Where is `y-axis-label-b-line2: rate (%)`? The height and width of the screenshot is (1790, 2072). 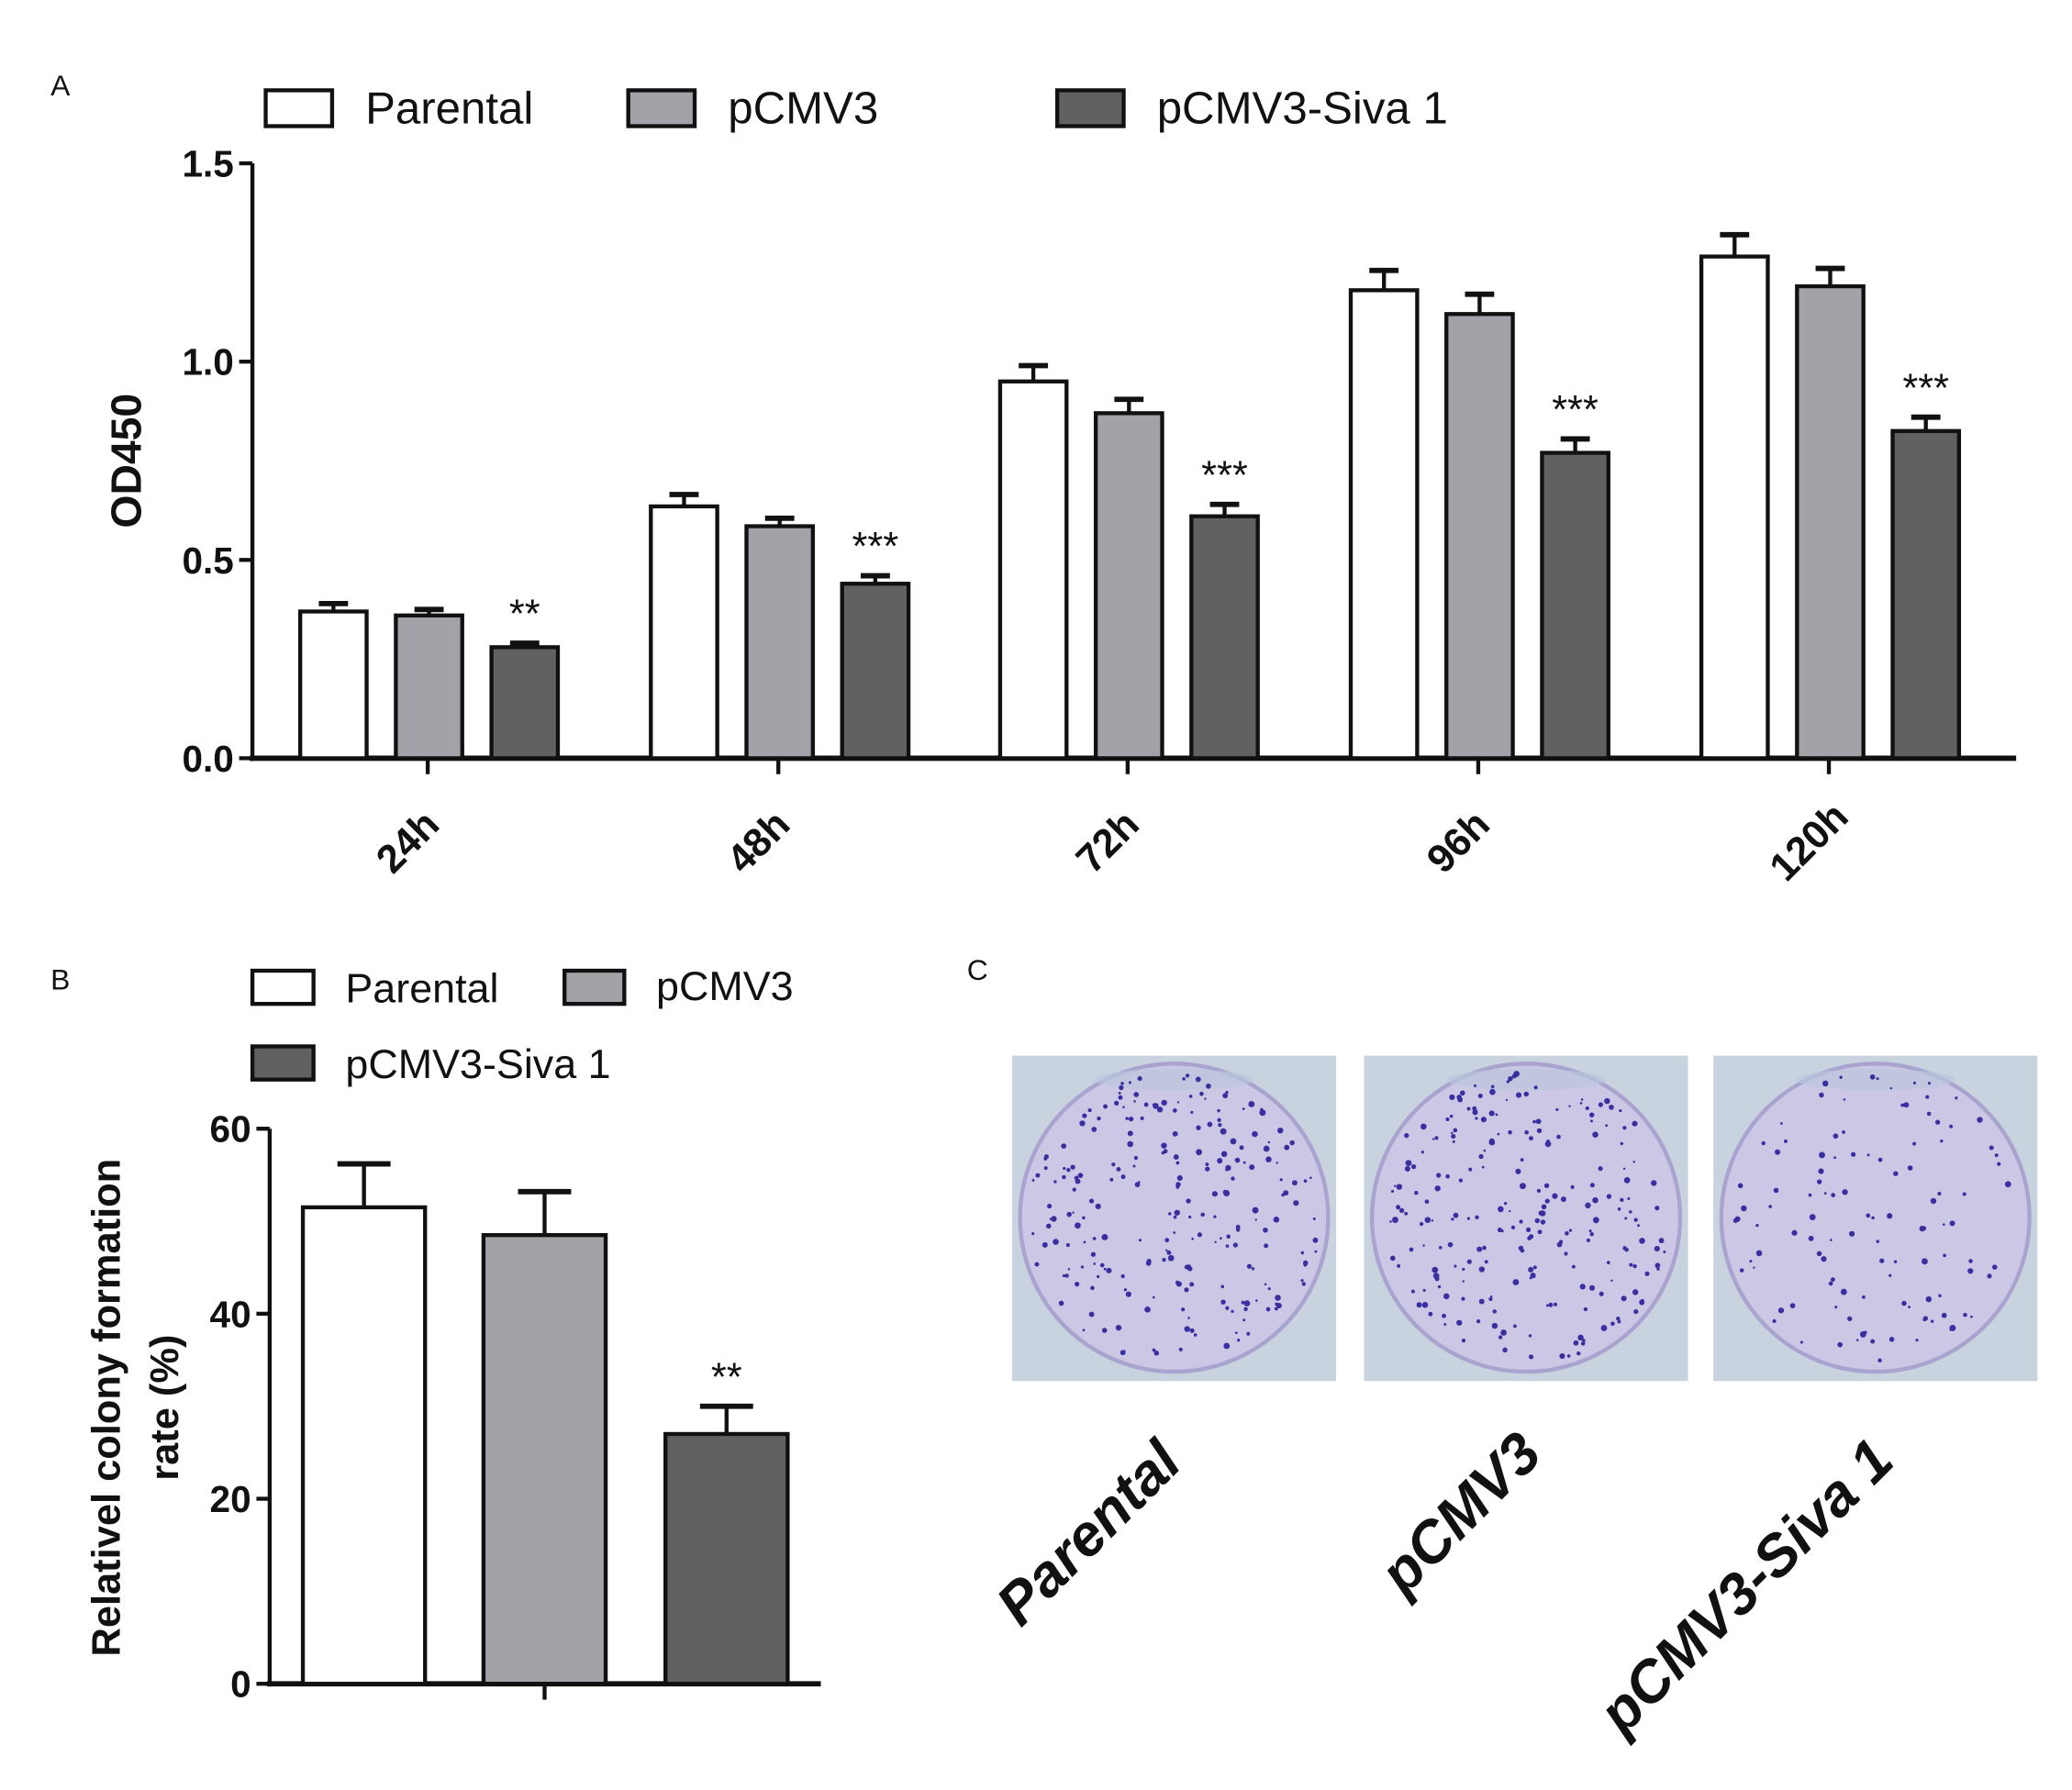
y-axis-label-b-line2: rate (%) is located at coordinates (165, 1408).